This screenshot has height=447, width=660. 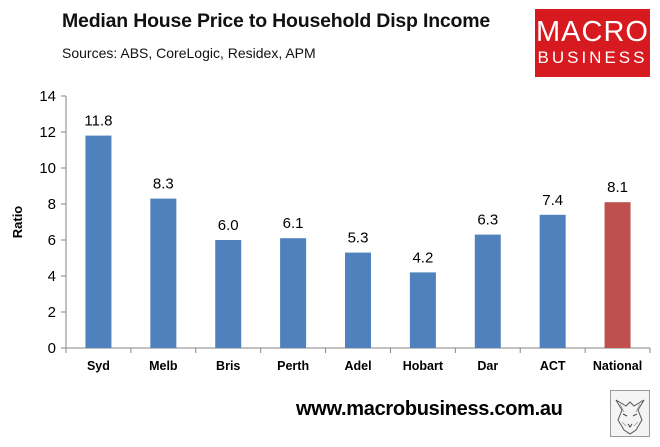 What do you see at coordinates (487, 220) in the screenshot?
I see `data-label-dar: 6.3` at bounding box center [487, 220].